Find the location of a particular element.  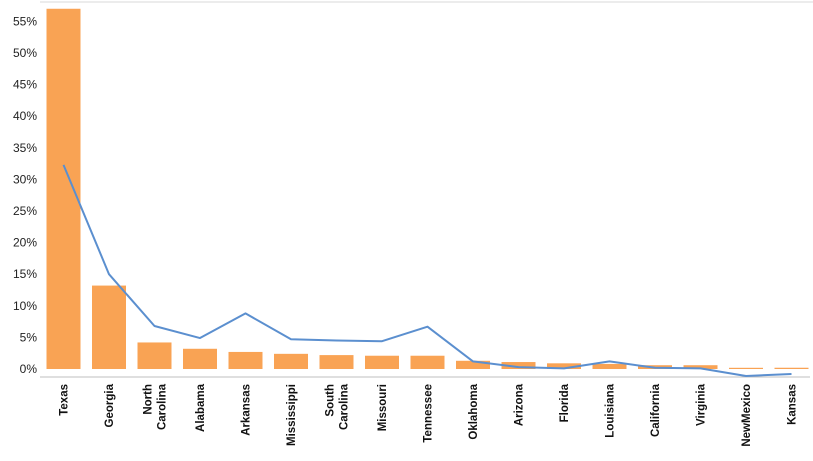

y-tick-label: 35% is located at coordinates (25, 148).